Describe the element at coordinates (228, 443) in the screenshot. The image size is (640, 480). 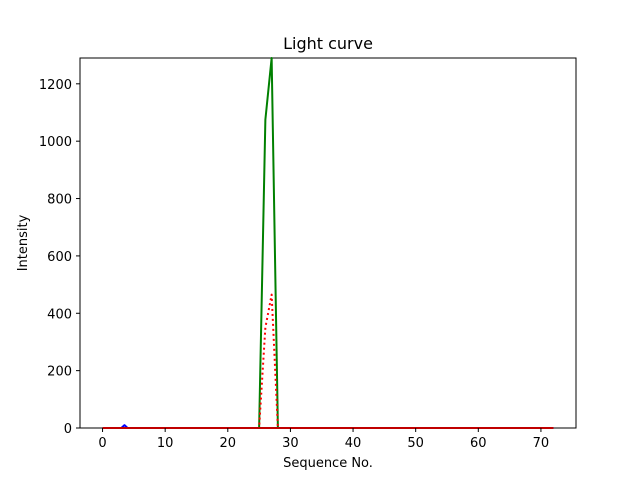
I see `x-tick-label: 20` at that location.